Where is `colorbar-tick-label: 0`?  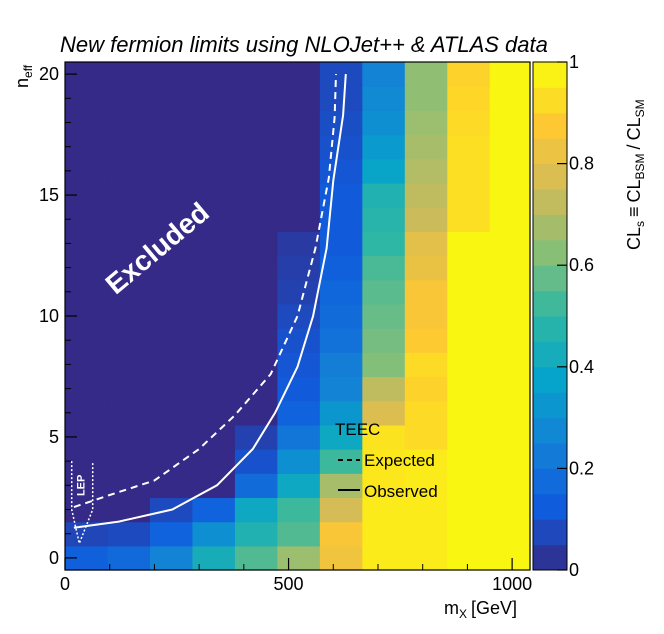 colorbar-tick-label: 0 is located at coordinates (574, 570).